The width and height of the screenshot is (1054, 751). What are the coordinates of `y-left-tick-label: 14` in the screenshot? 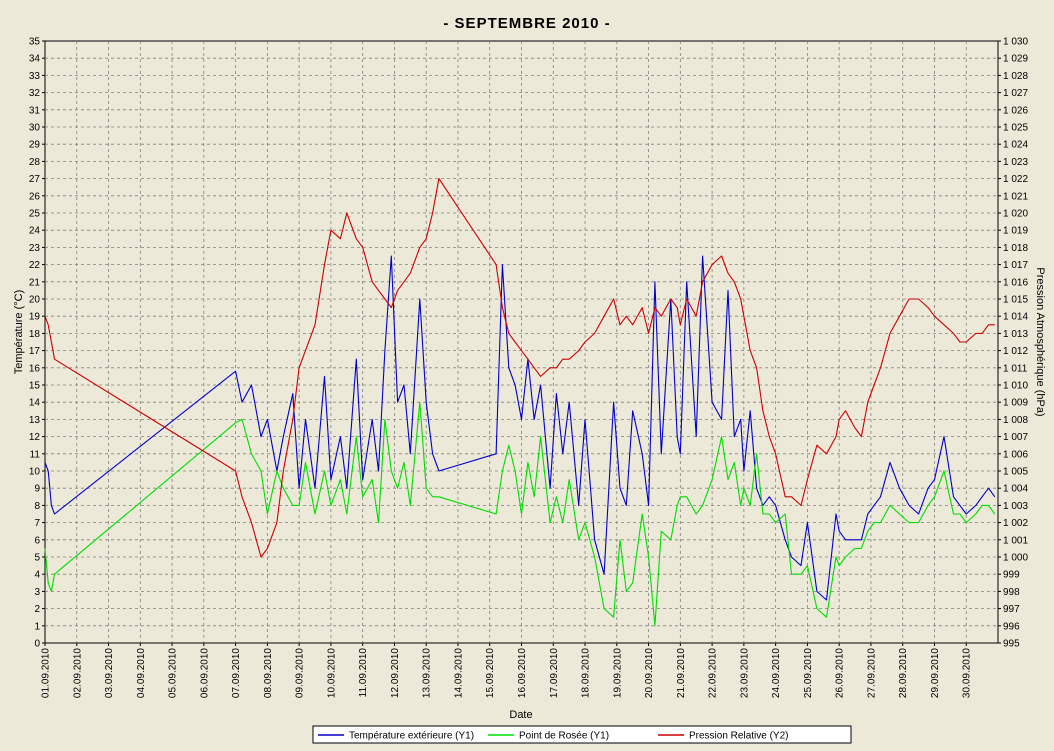 It's located at (35, 403).